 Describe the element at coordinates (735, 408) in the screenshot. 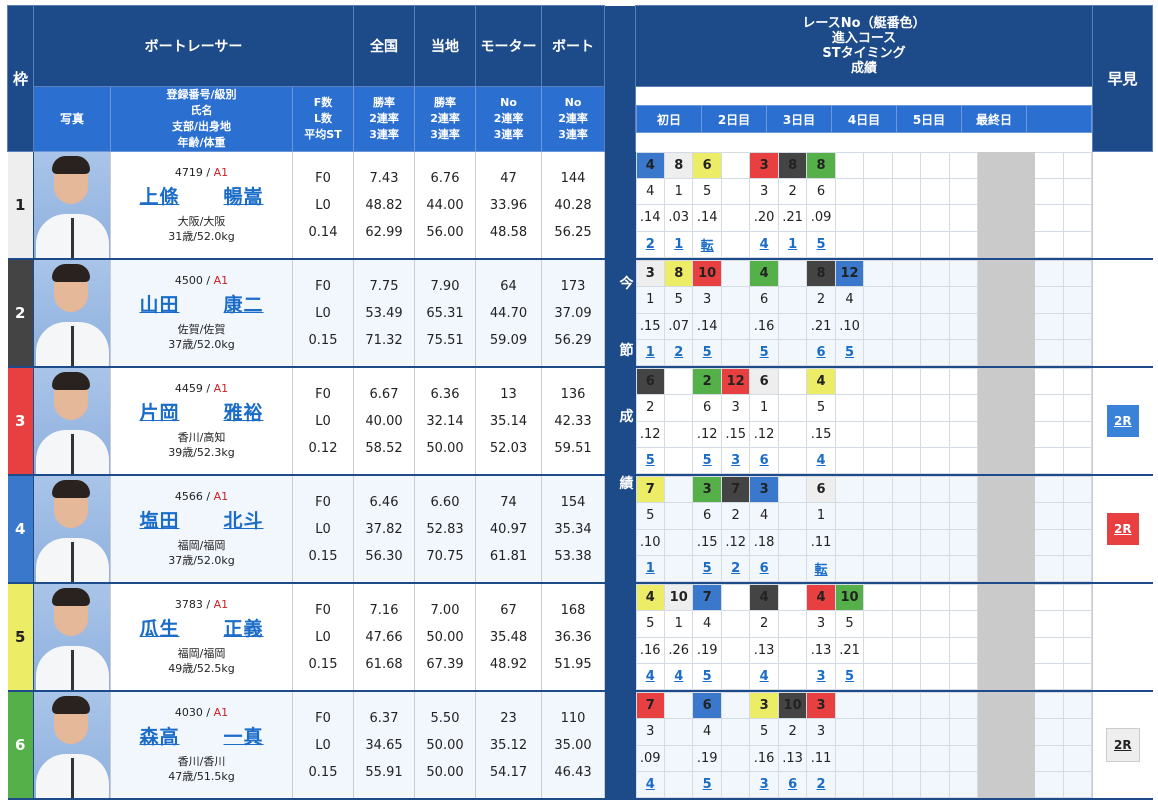

I see `course-cell: 3` at that location.